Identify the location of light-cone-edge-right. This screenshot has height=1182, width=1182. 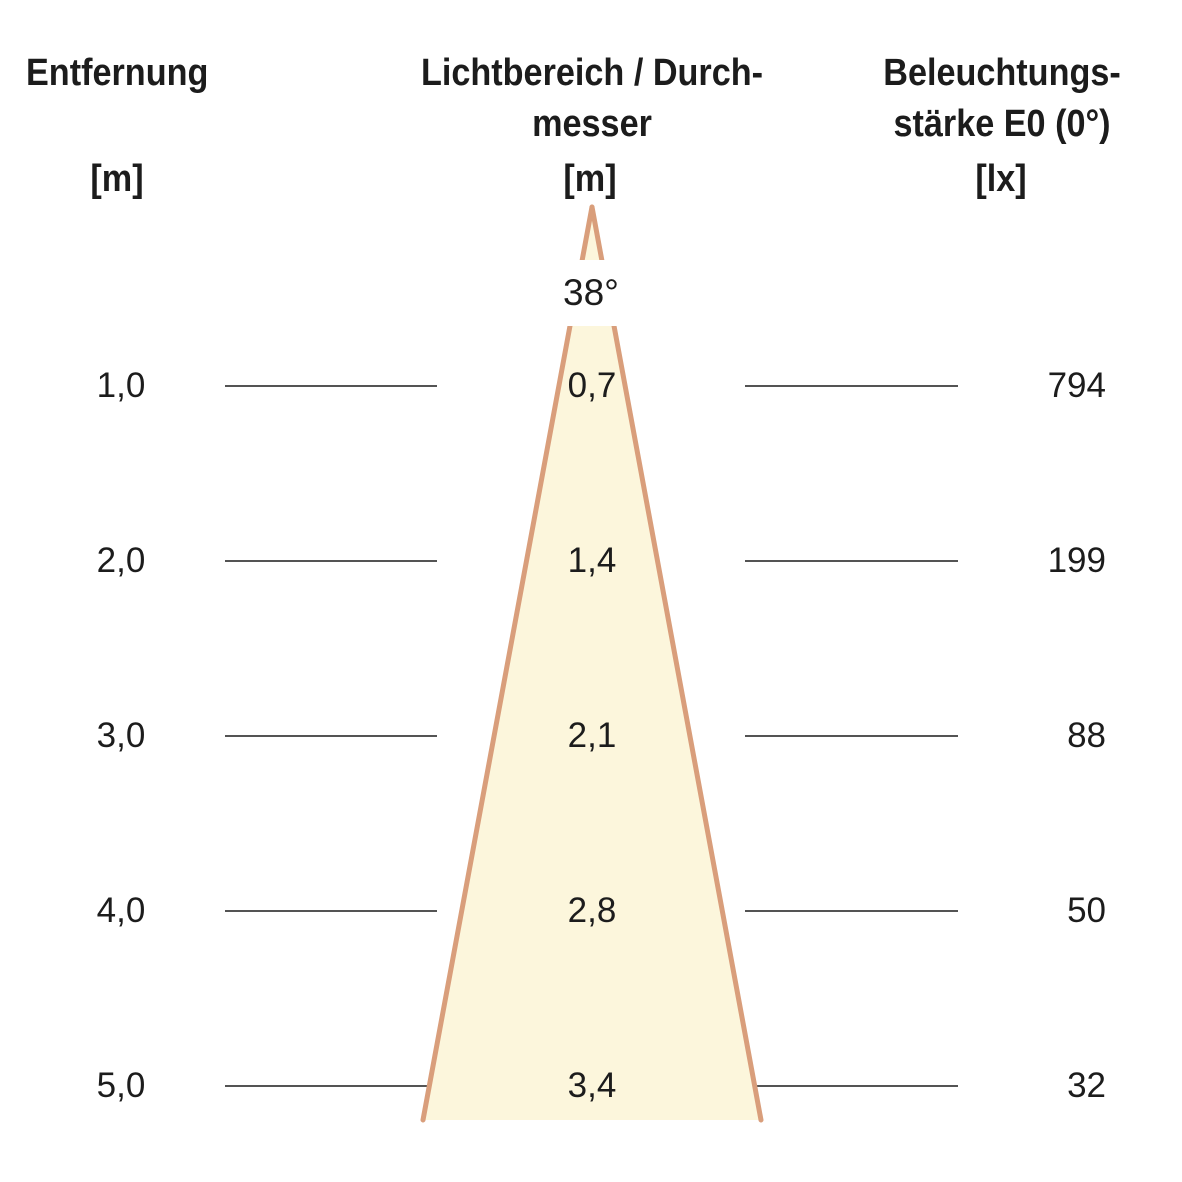
(676, 663).